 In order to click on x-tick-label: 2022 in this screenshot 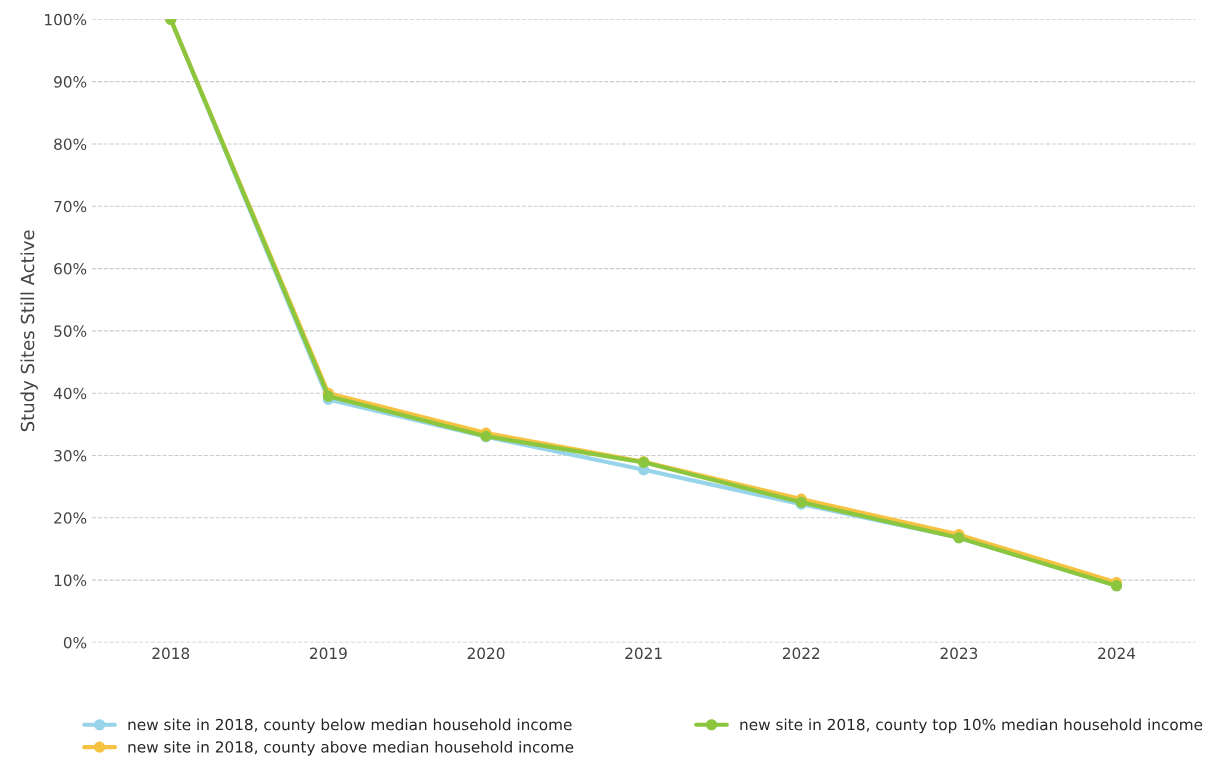, I will do `click(801, 653)`.